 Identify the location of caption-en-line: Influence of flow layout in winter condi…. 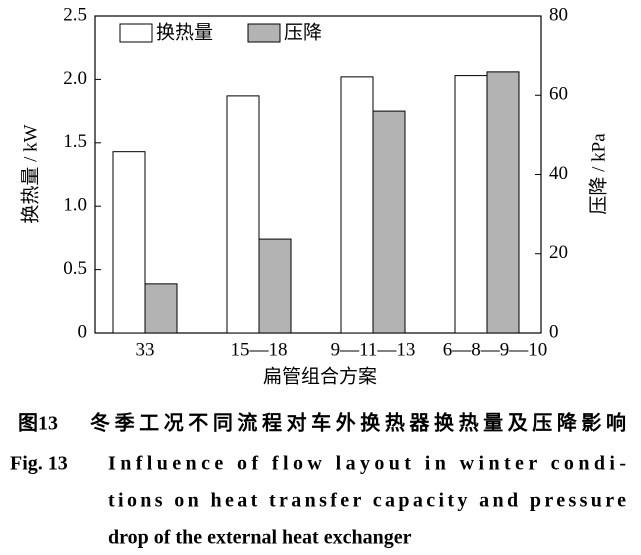
(367, 464).